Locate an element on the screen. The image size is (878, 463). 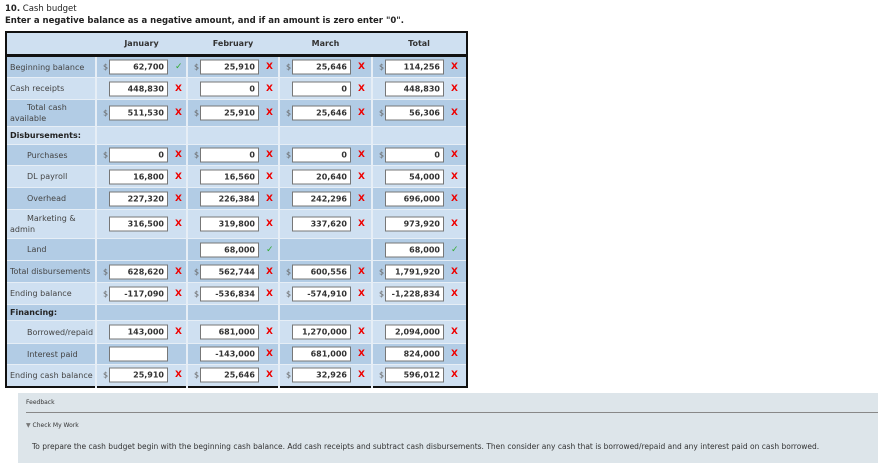
amount-input-march: 337,620 is located at coordinates (321, 224).